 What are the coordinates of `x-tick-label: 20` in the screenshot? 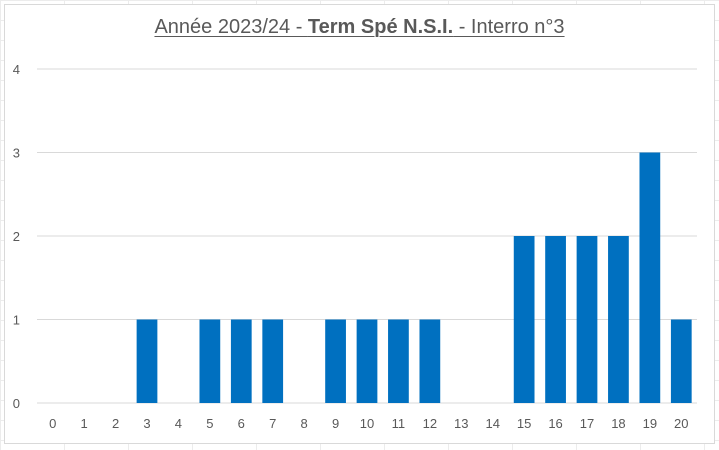 It's located at (681, 423).